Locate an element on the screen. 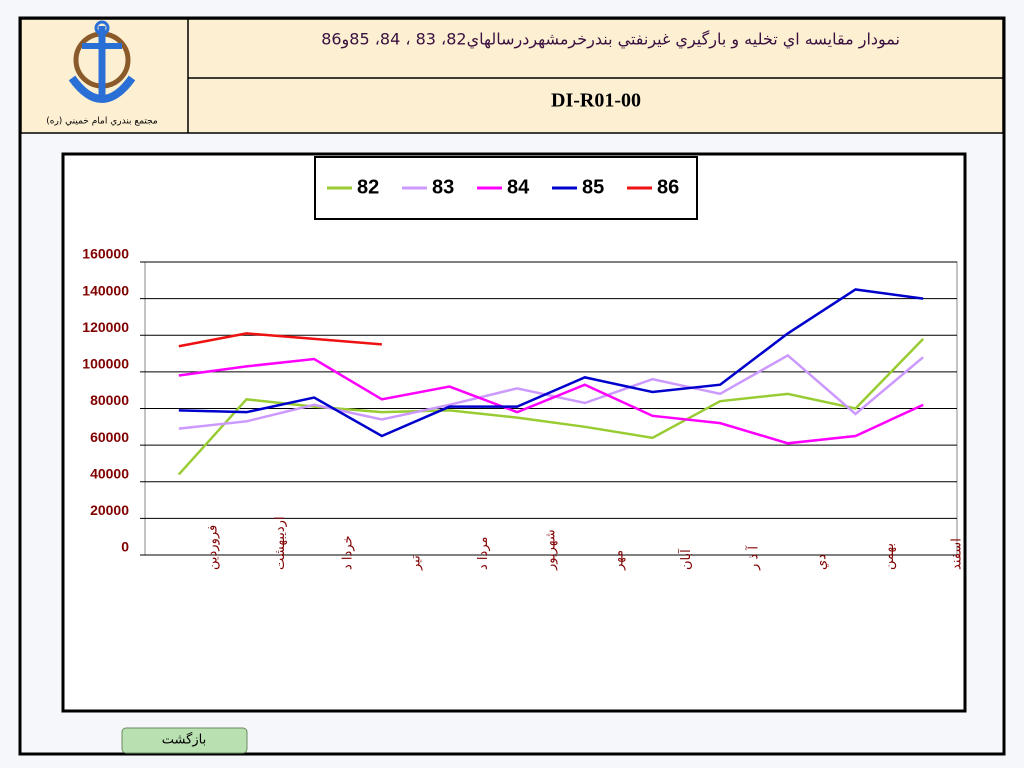 This screenshot has width=1024, height=768. legend-label: 84 is located at coordinates (518, 187).